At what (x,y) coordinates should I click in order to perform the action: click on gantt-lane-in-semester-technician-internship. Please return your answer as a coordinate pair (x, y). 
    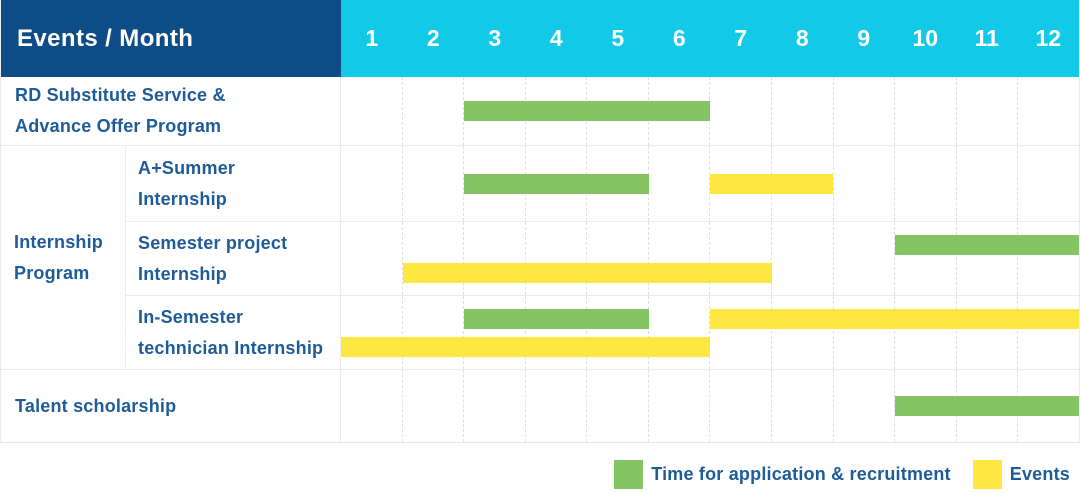
    Looking at the image, I should click on (710, 332).